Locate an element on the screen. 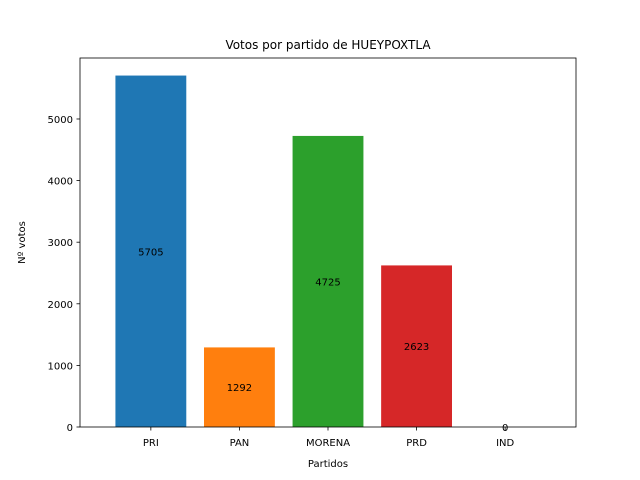 This screenshot has width=640, height=480. y-tick-label: 2000 is located at coordinates (60, 305).